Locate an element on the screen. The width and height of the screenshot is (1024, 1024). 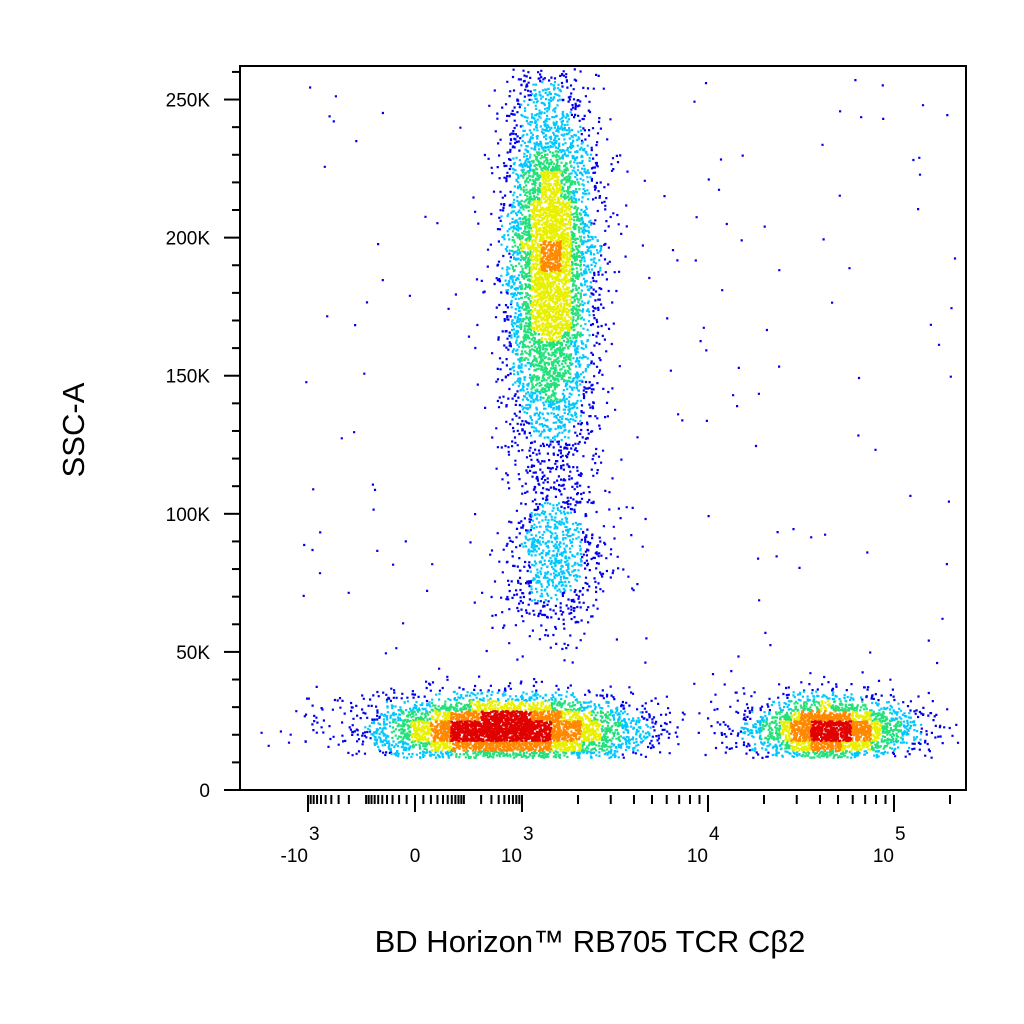
density-level-5-dots is located at coordinates (651, 726).